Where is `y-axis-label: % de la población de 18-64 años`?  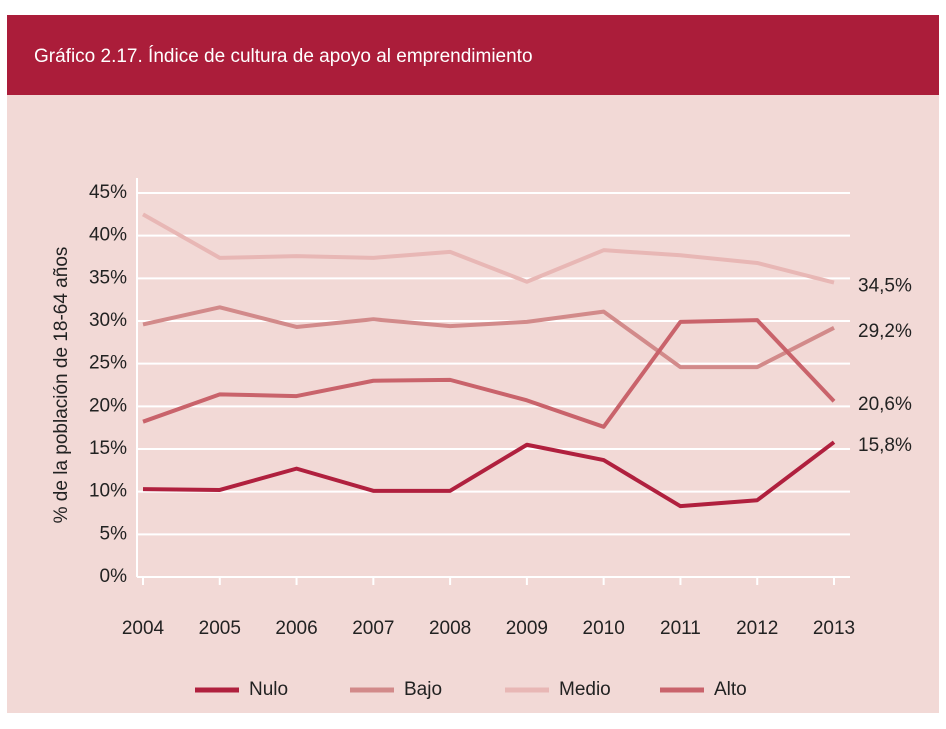 y-axis-label: % de la población de 18-64 años is located at coordinates (61, 385).